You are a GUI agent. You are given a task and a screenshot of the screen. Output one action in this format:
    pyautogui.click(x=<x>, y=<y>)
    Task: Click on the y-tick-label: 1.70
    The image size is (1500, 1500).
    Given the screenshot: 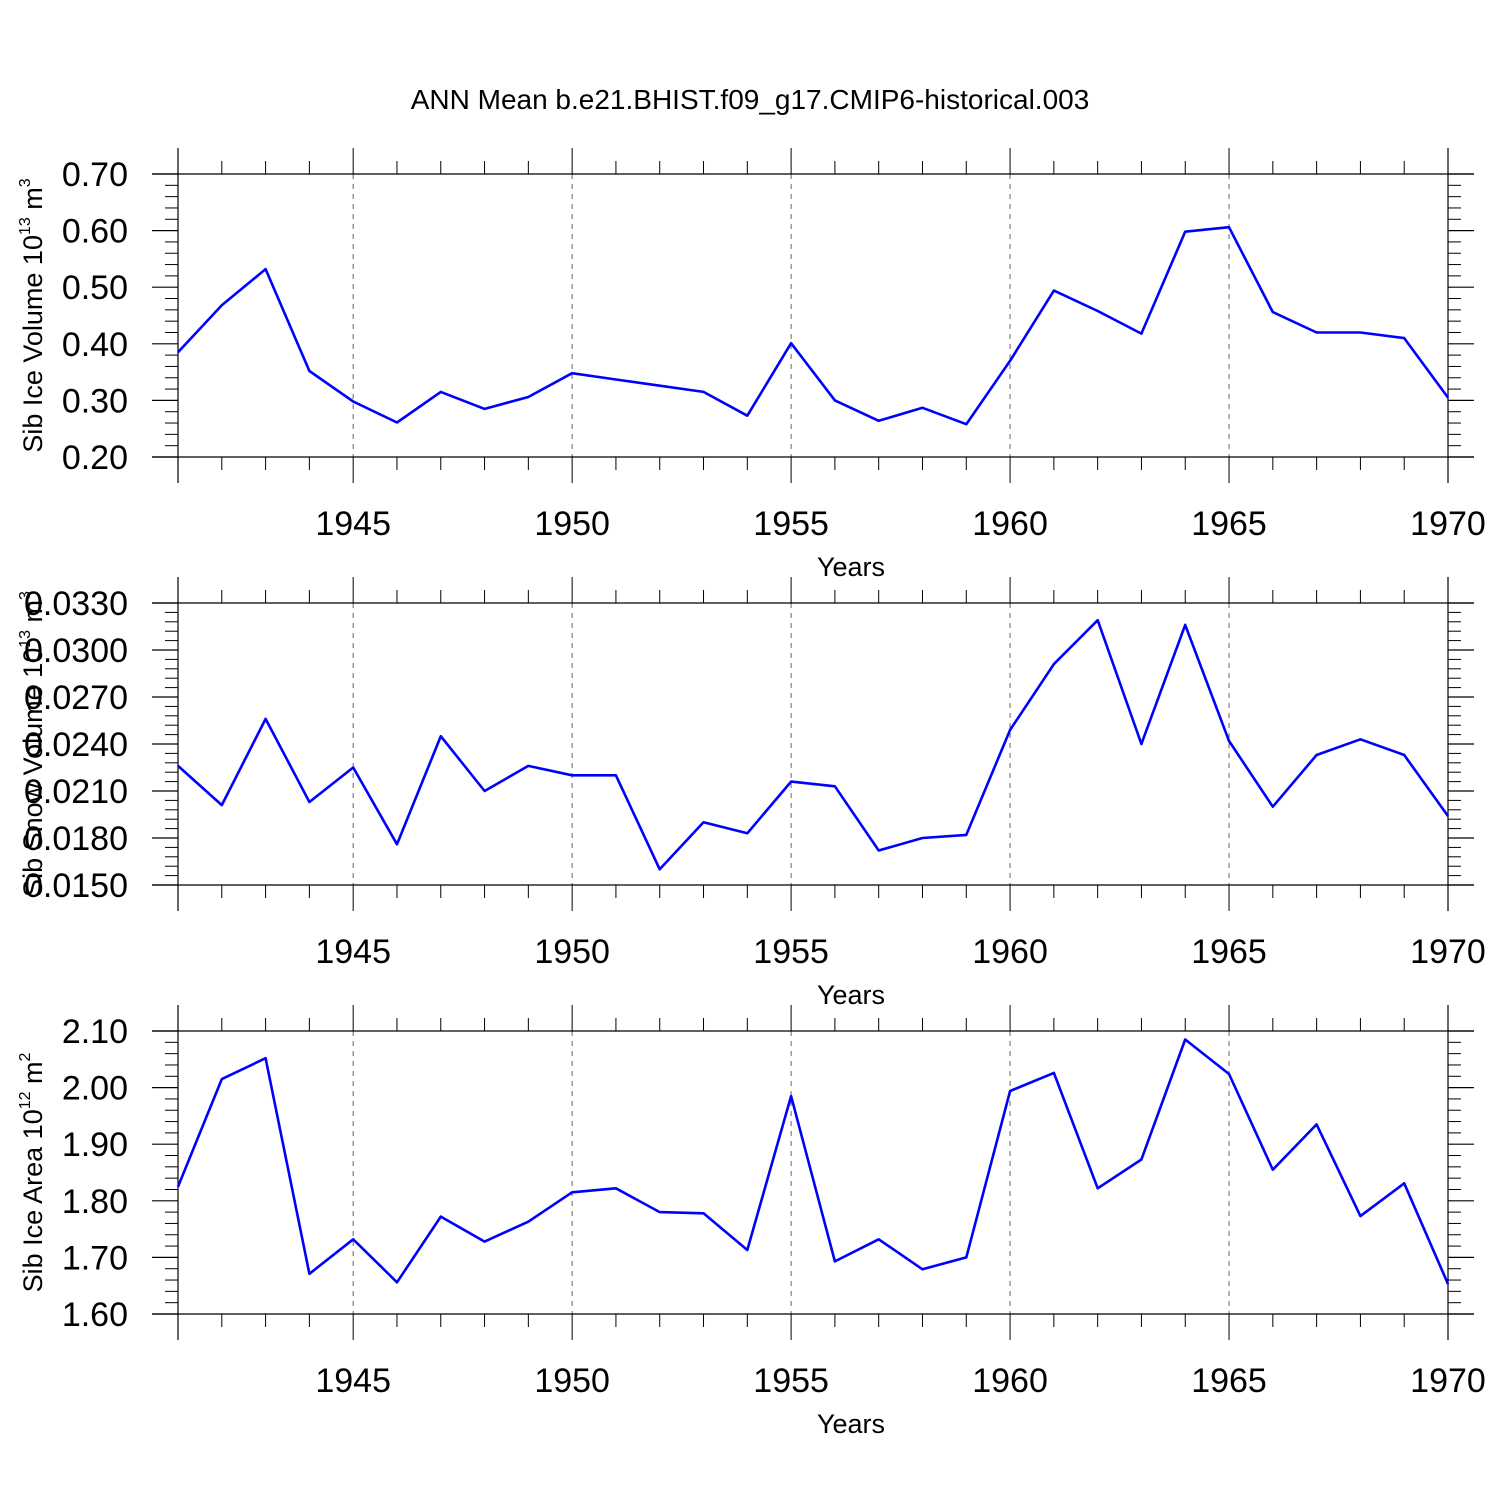 What is the action you would take?
    pyautogui.click(x=95, y=1258)
    